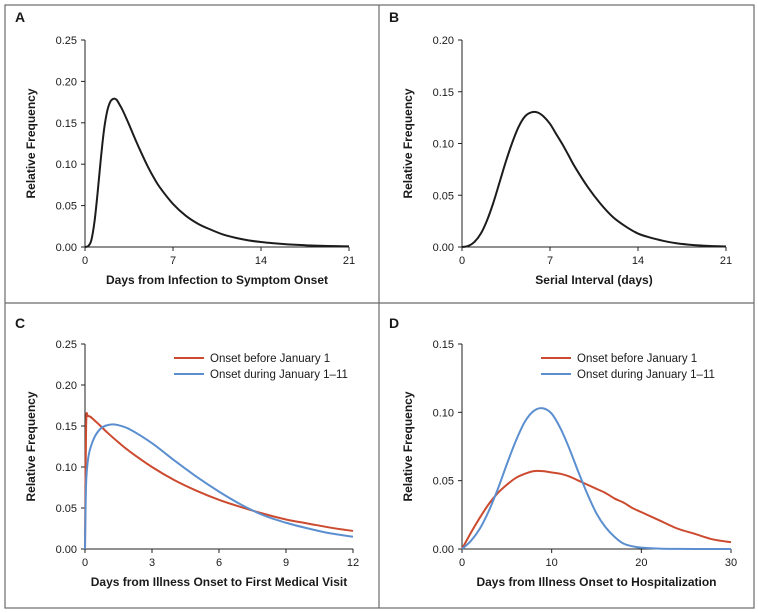 Image resolution: width=758 pixels, height=613 pixels. Describe the element at coordinates (20, 323) in the screenshot. I see `panel-letter: C` at that location.